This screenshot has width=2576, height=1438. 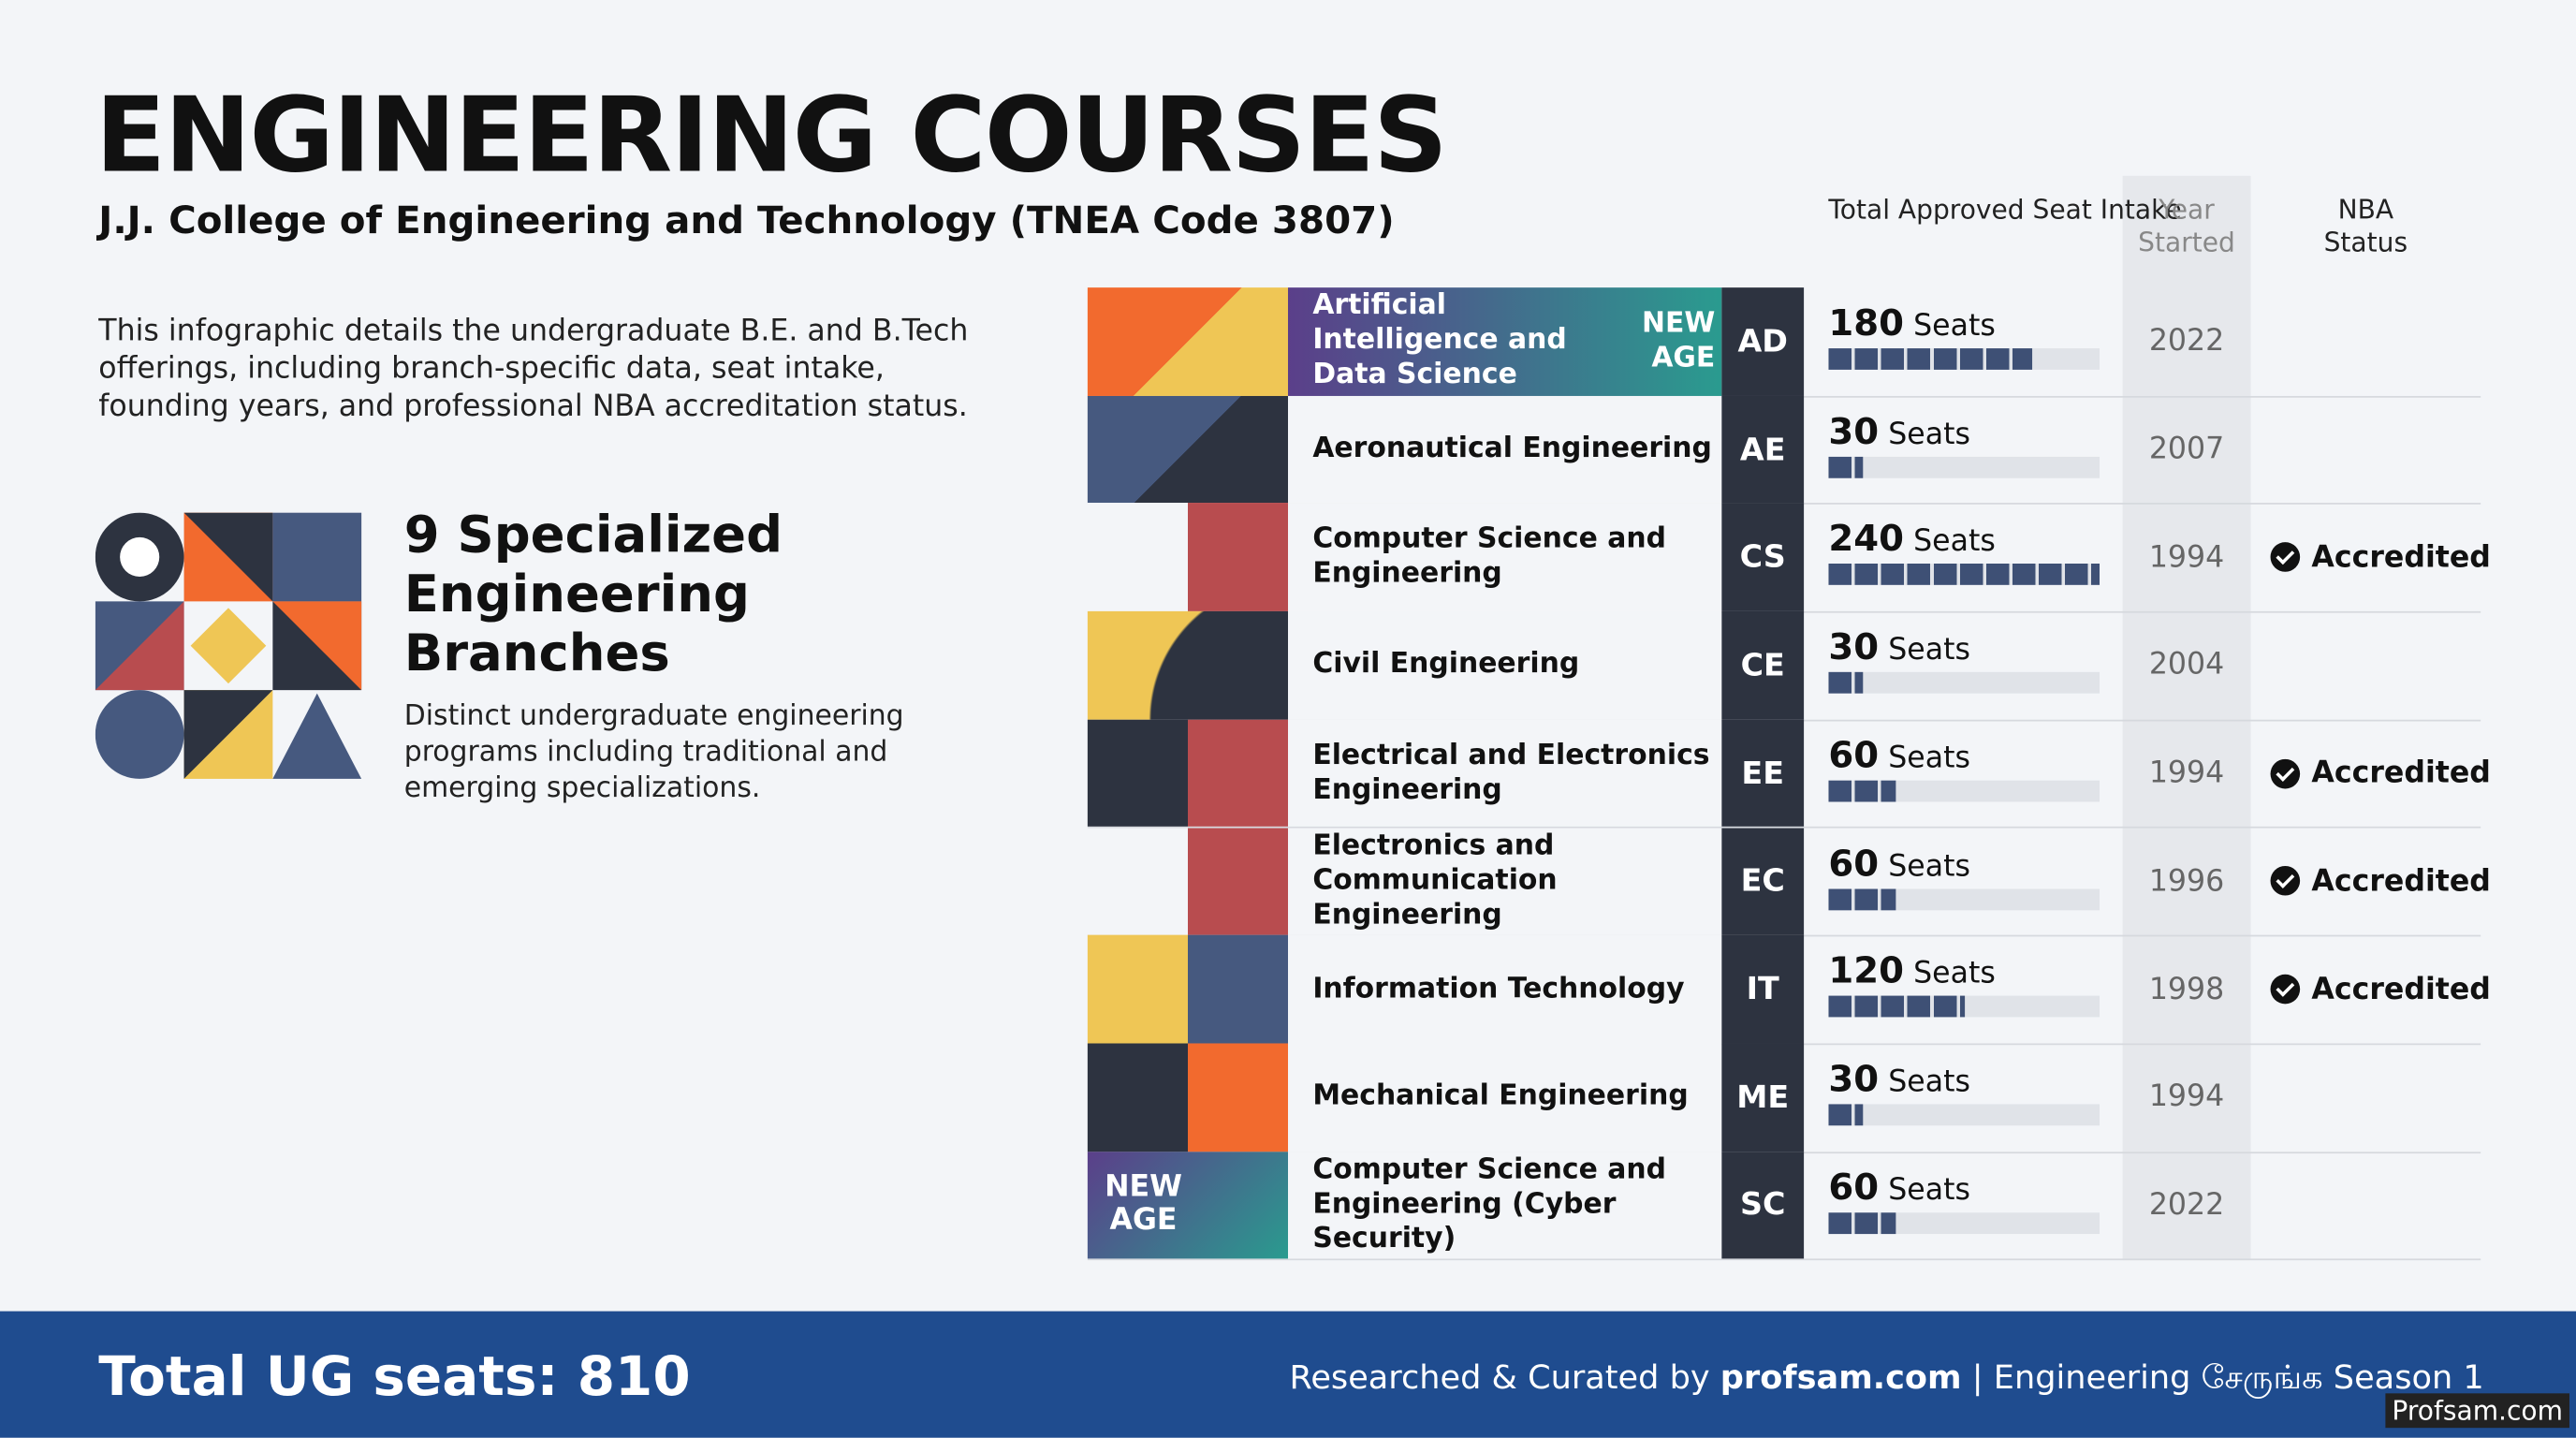 What do you see at coordinates (593, 595) in the screenshot?
I see `summary-heading: 9 Specialized Engineering Branches` at bounding box center [593, 595].